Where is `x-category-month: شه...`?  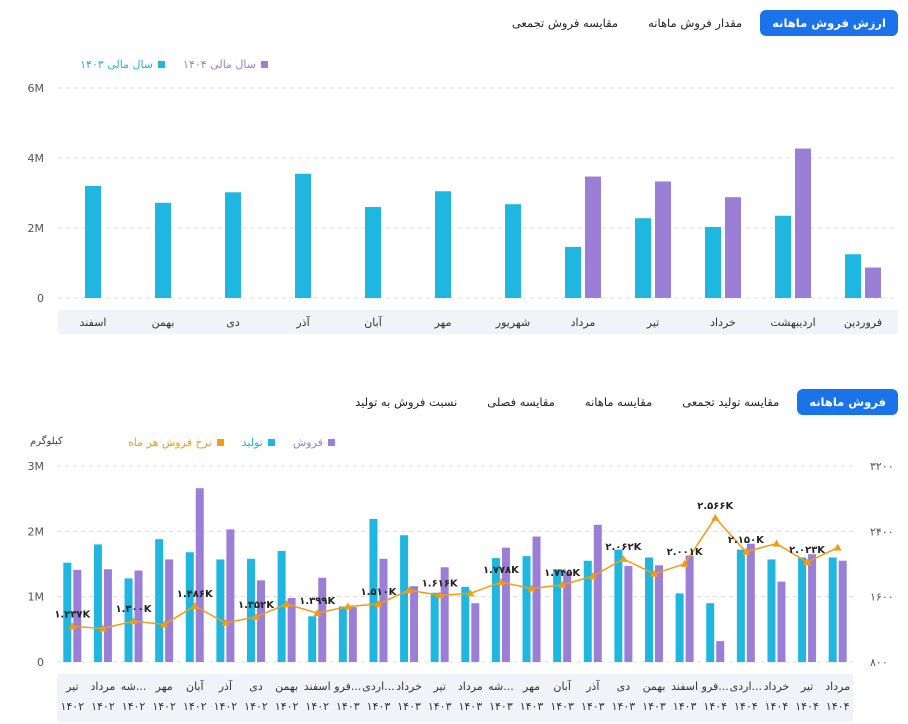 x-category-month: شه... is located at coordinates (134, 686).